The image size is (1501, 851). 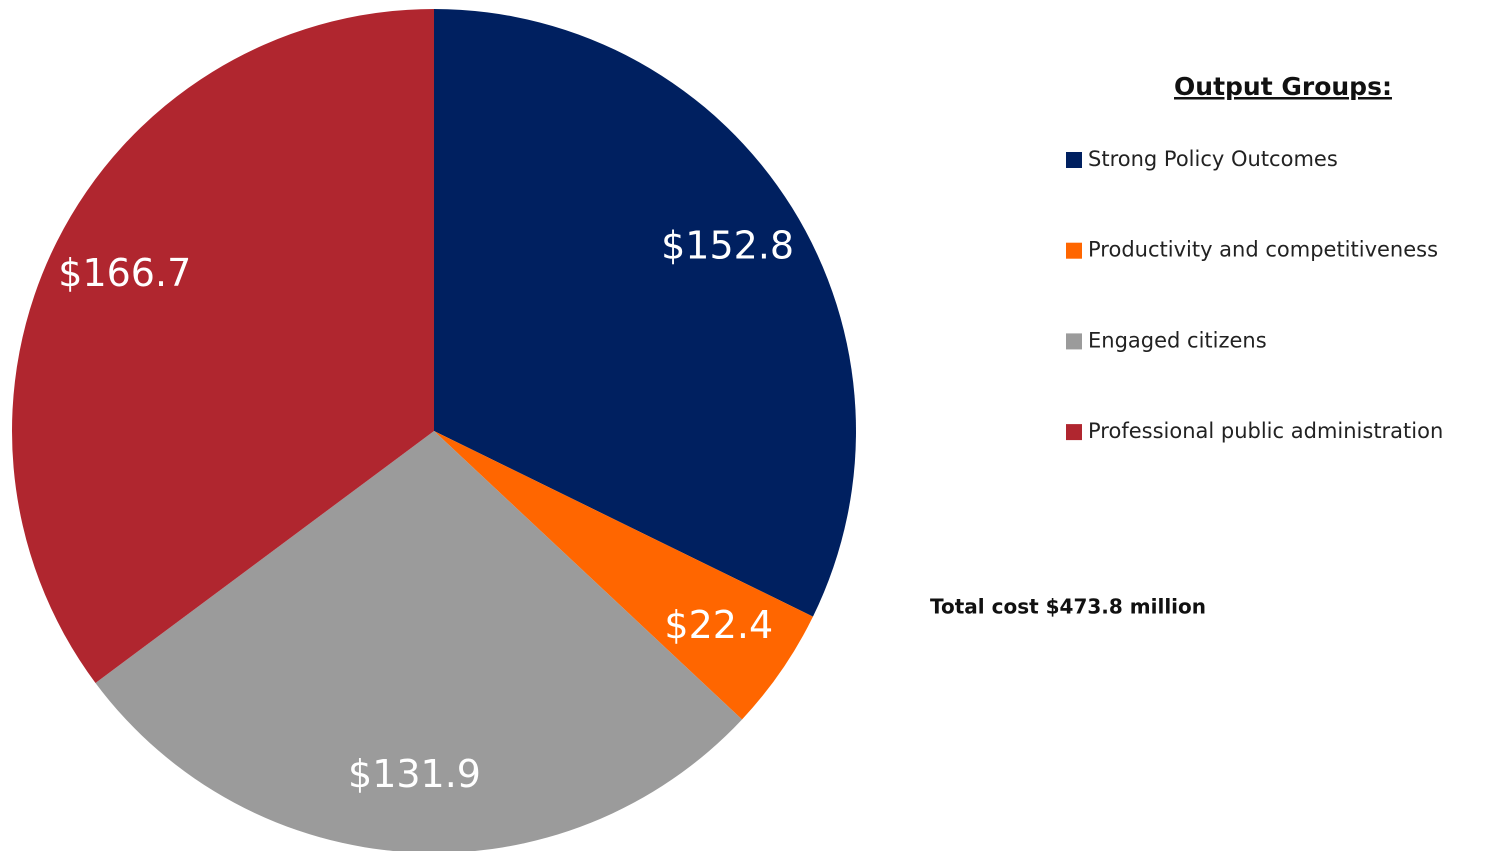 What do you see at coordinates (727, 245) in the screenshot?
I see `value-label: $152.8` at bounding box center [727, 245].